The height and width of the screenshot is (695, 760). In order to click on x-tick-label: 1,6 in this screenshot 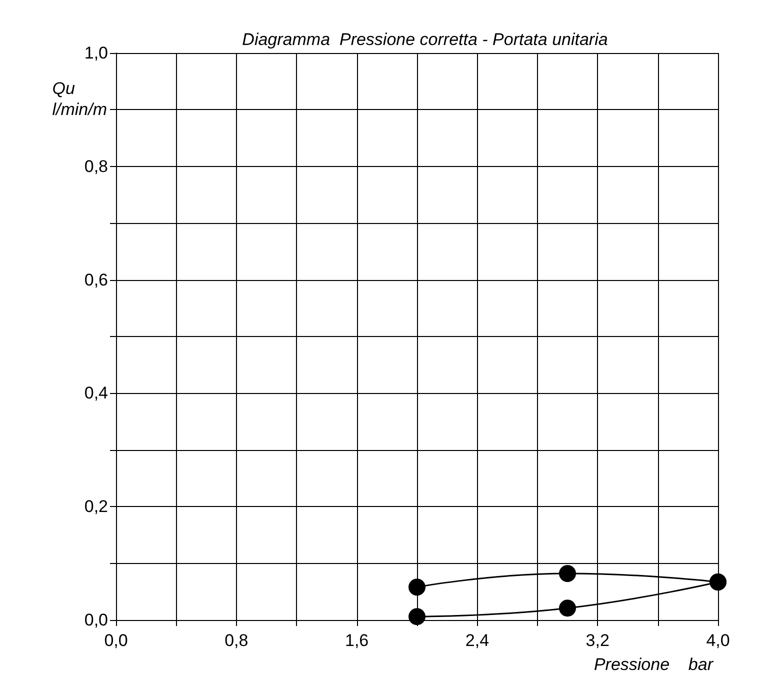, I will do `click(356, 640)`.